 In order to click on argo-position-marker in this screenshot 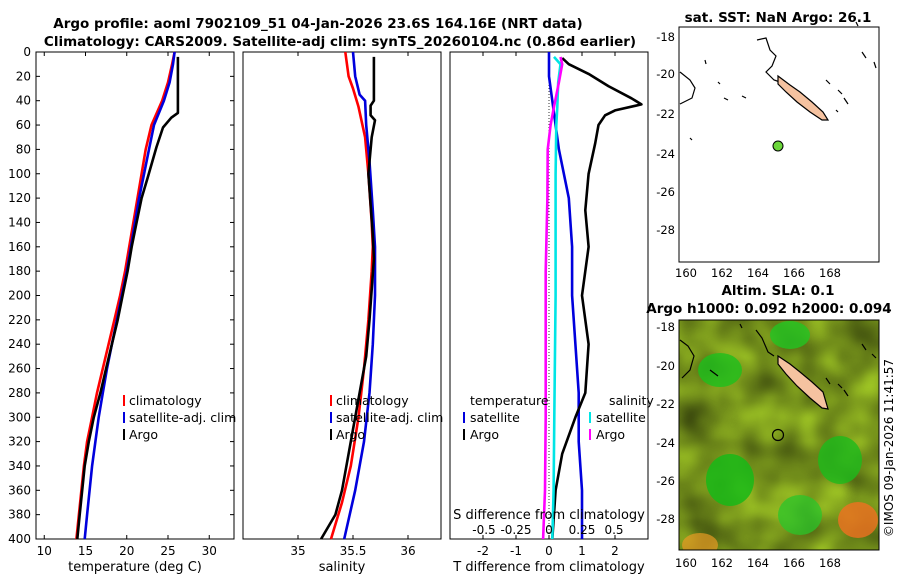, I will do `click(778, 435)`.